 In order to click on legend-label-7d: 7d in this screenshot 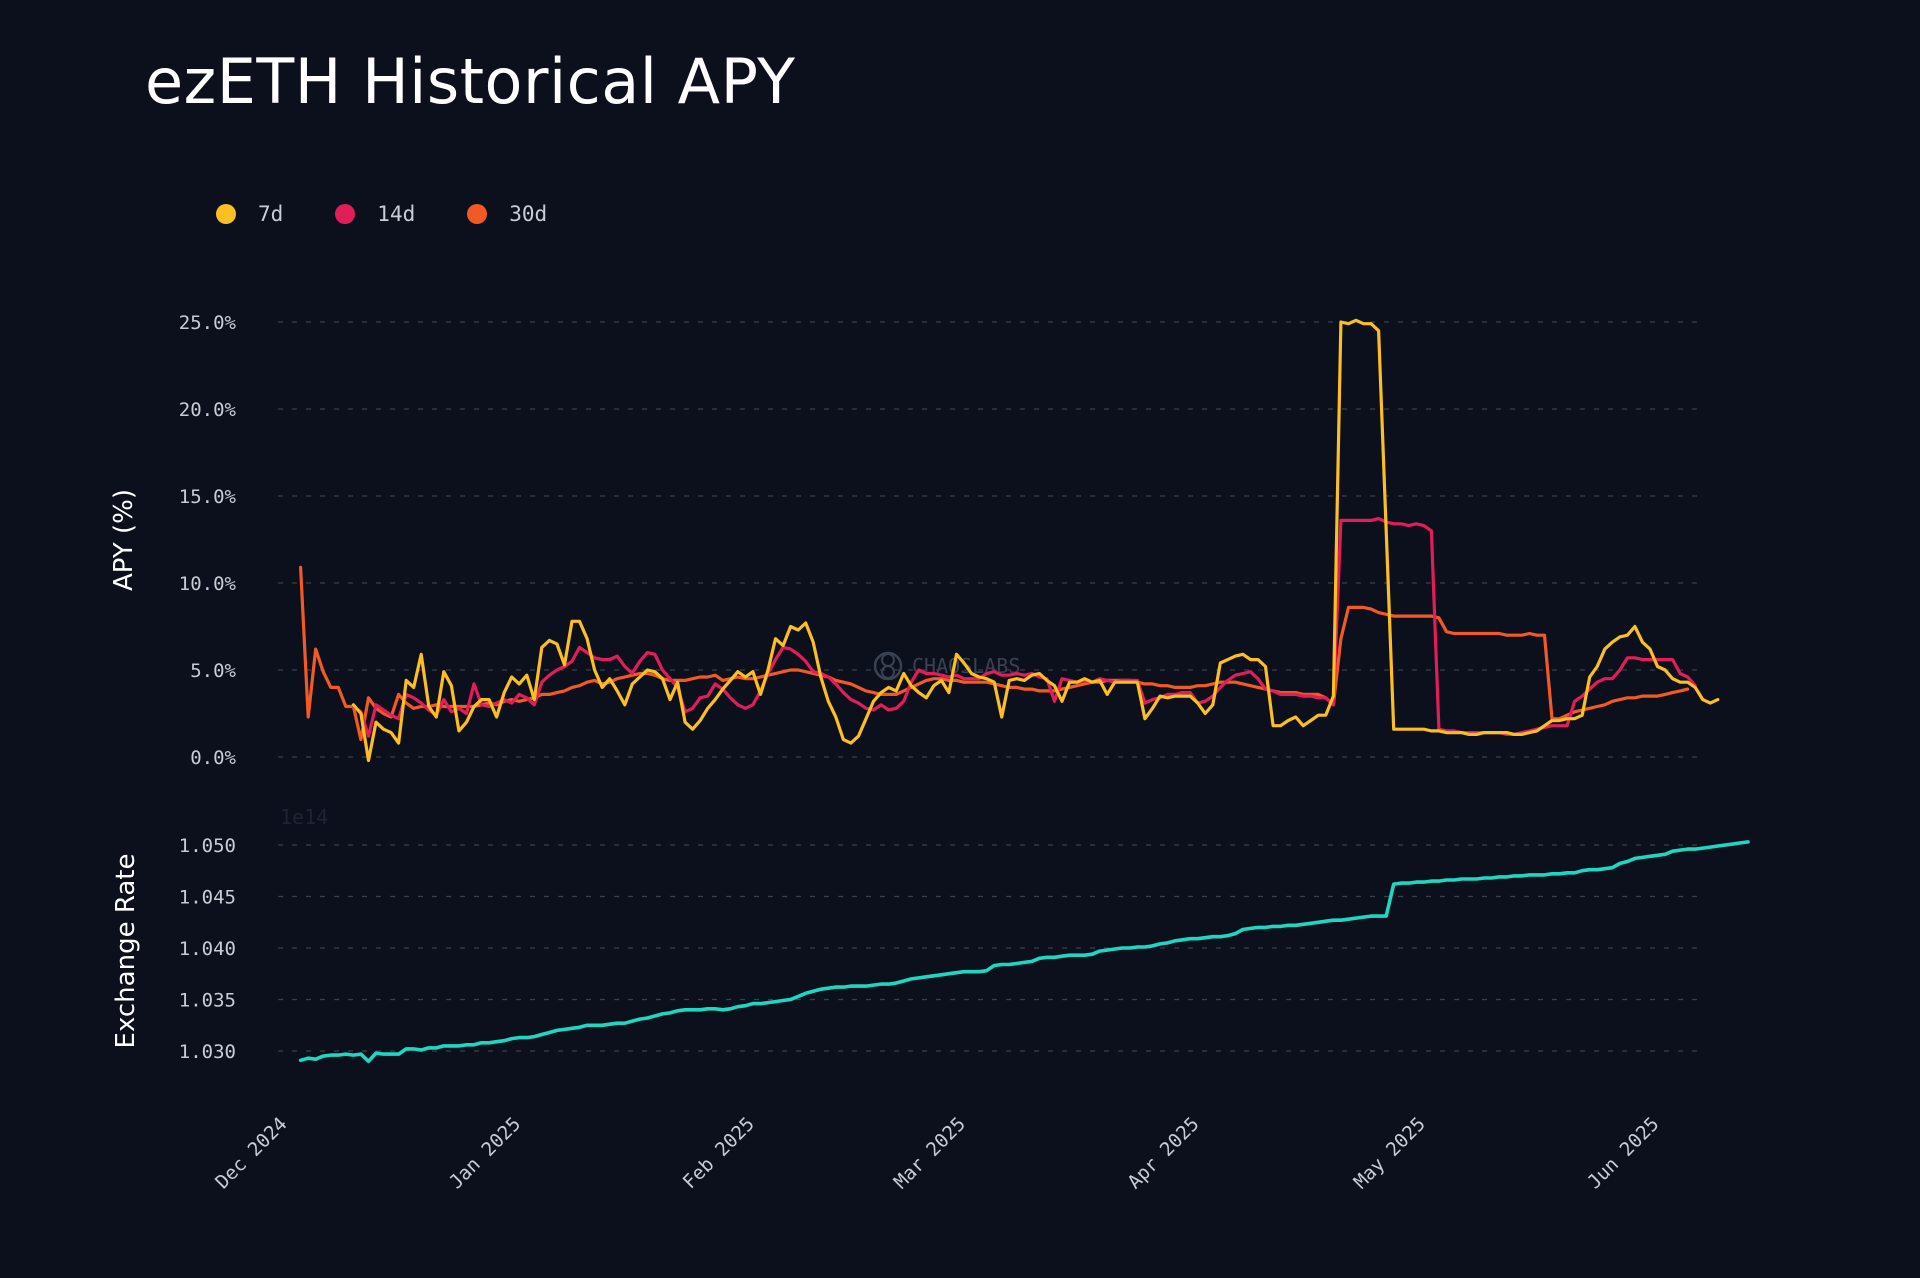, I will do `click(271, 214)`.